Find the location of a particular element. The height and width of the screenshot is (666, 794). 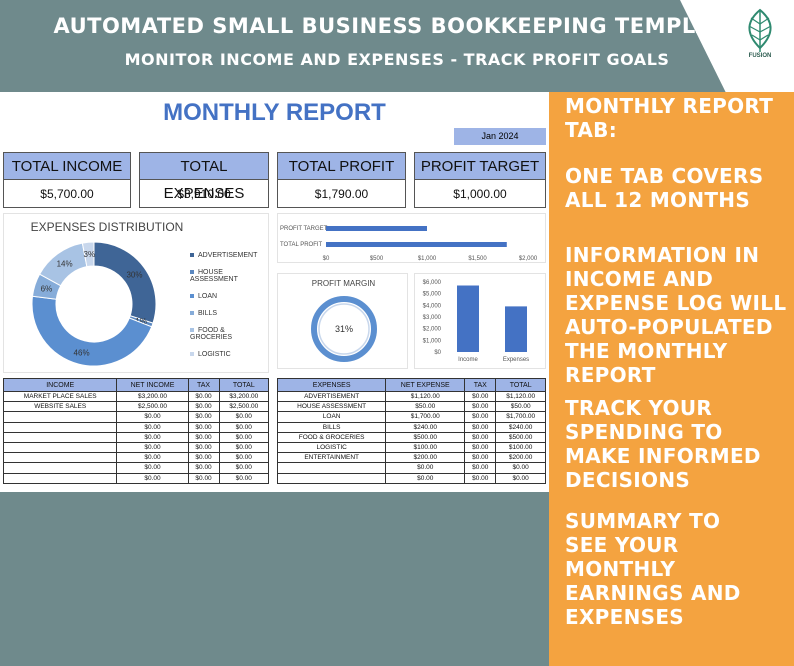

table-cell: MARKET PLACE SALES is located at coordinates (60, 396).